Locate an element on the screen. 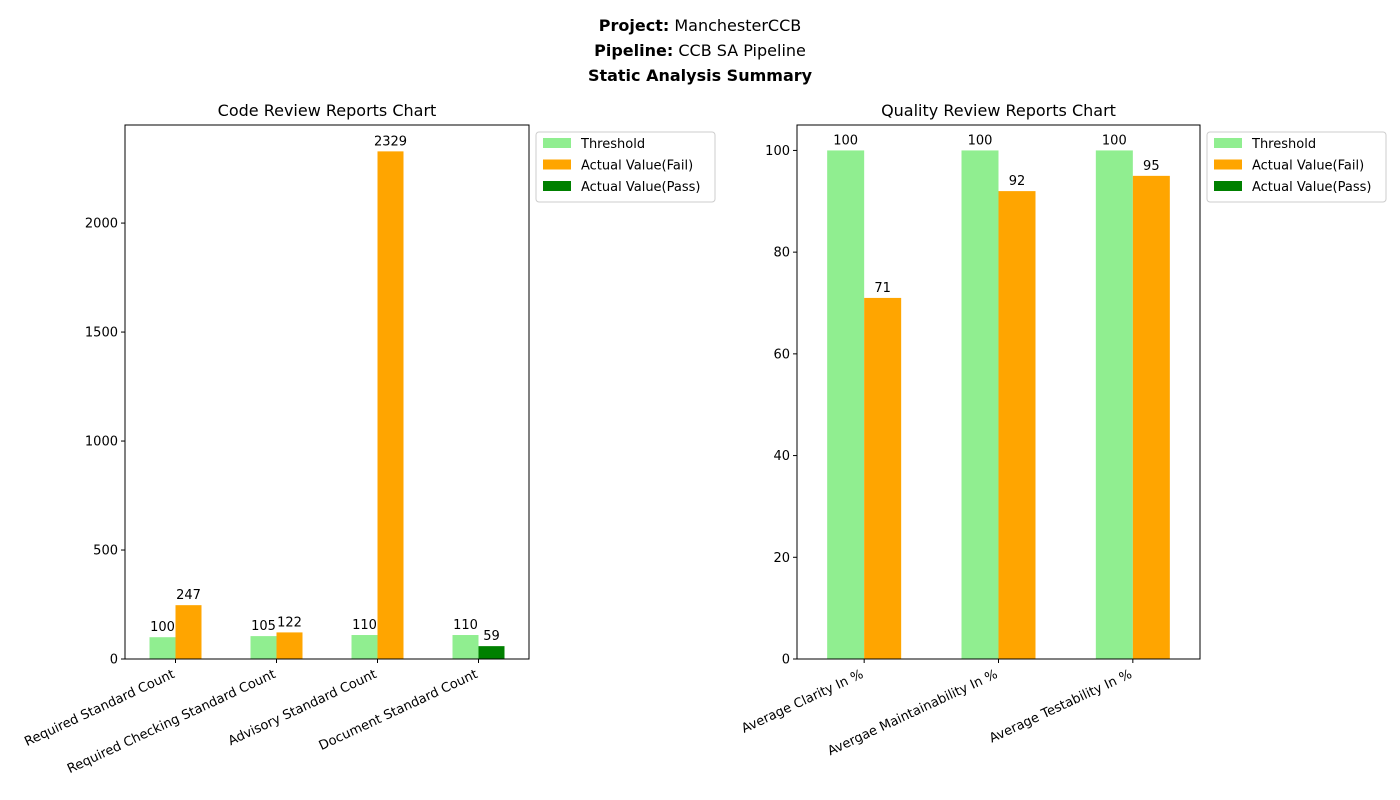 This screenshot has height=800, width=1400. bar-actual-value-document-standard-count is located at coordinates (491, 652).